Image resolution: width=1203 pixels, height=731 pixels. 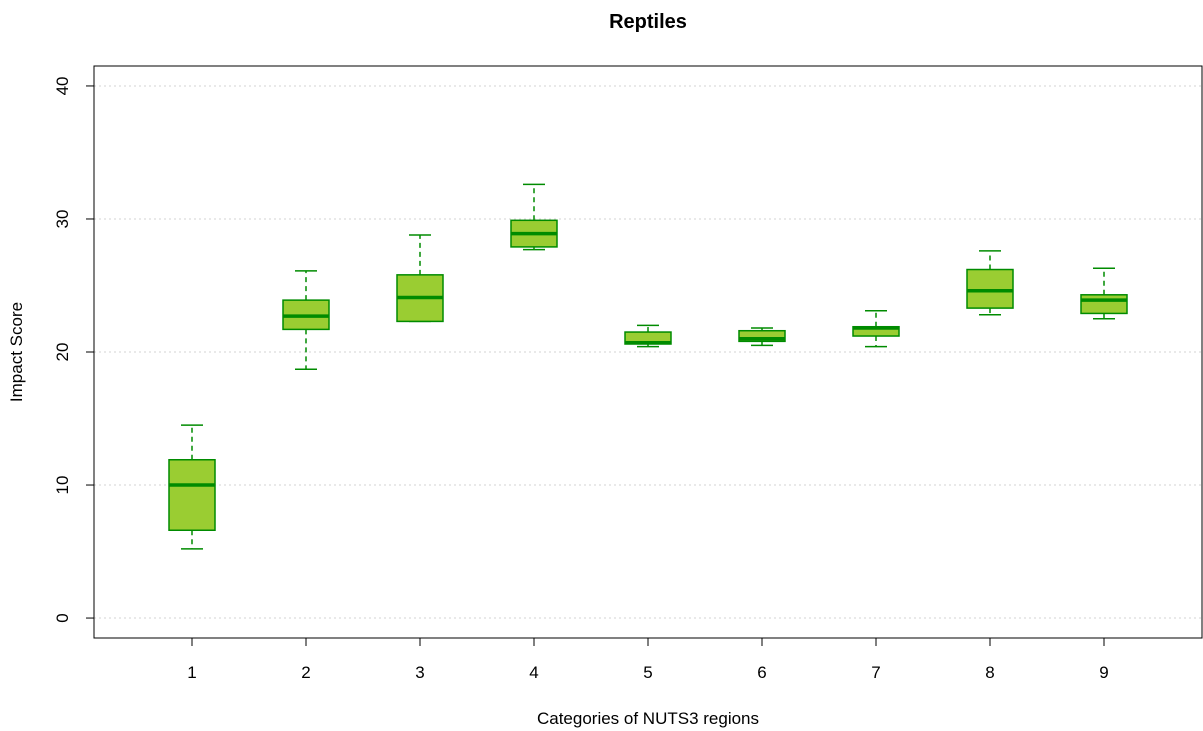 What do you see at coordinates (62, 485) in the screenshot?
I see `y-tick-label-10: 10` at bounding box center [62, 485].